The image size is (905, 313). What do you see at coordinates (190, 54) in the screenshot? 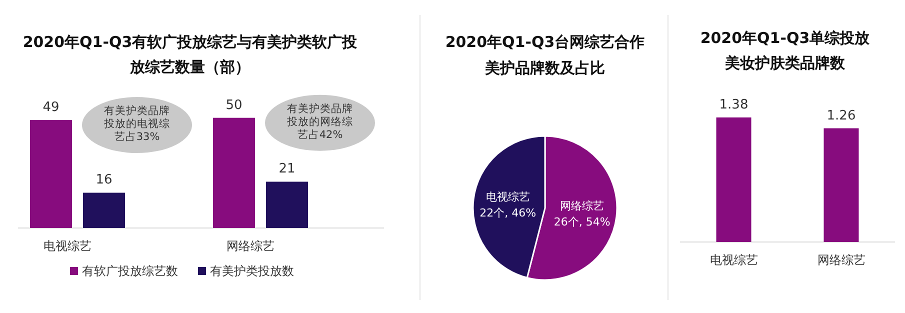
I see `chart-title: 2020年Q1-Q3有软广投放综艺与有美护类软广投放综艺数量（部）` at bounding box center [190, 54].